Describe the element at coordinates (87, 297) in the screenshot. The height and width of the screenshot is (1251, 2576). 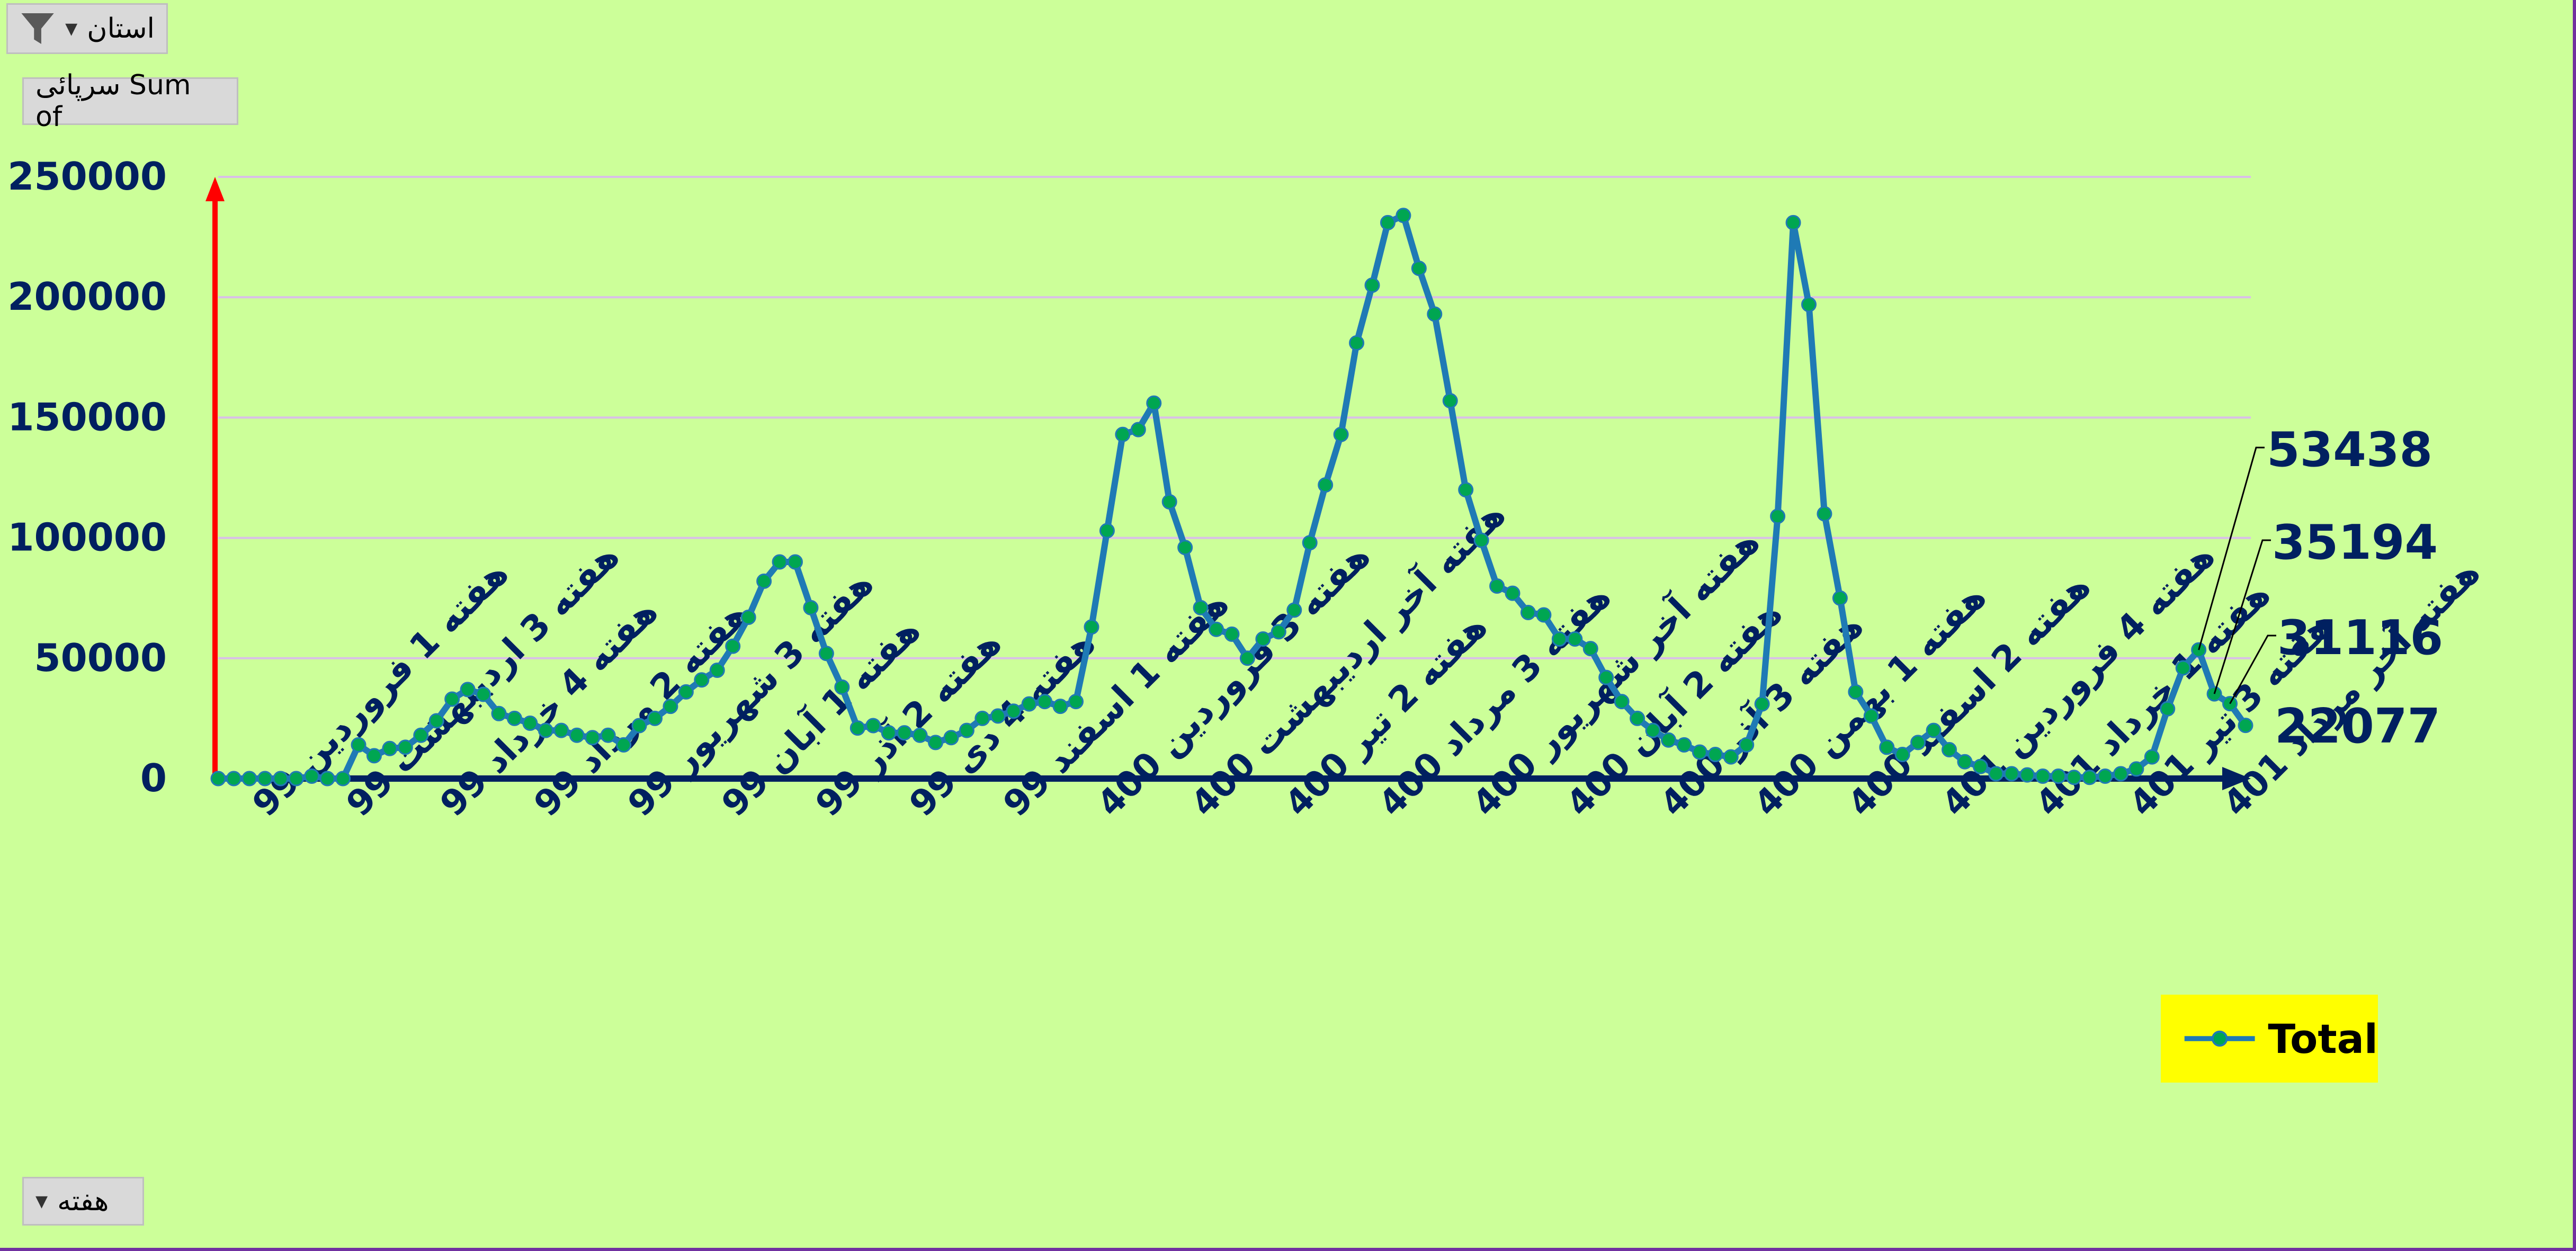
I see `y-tick-label: 200000` at that location.